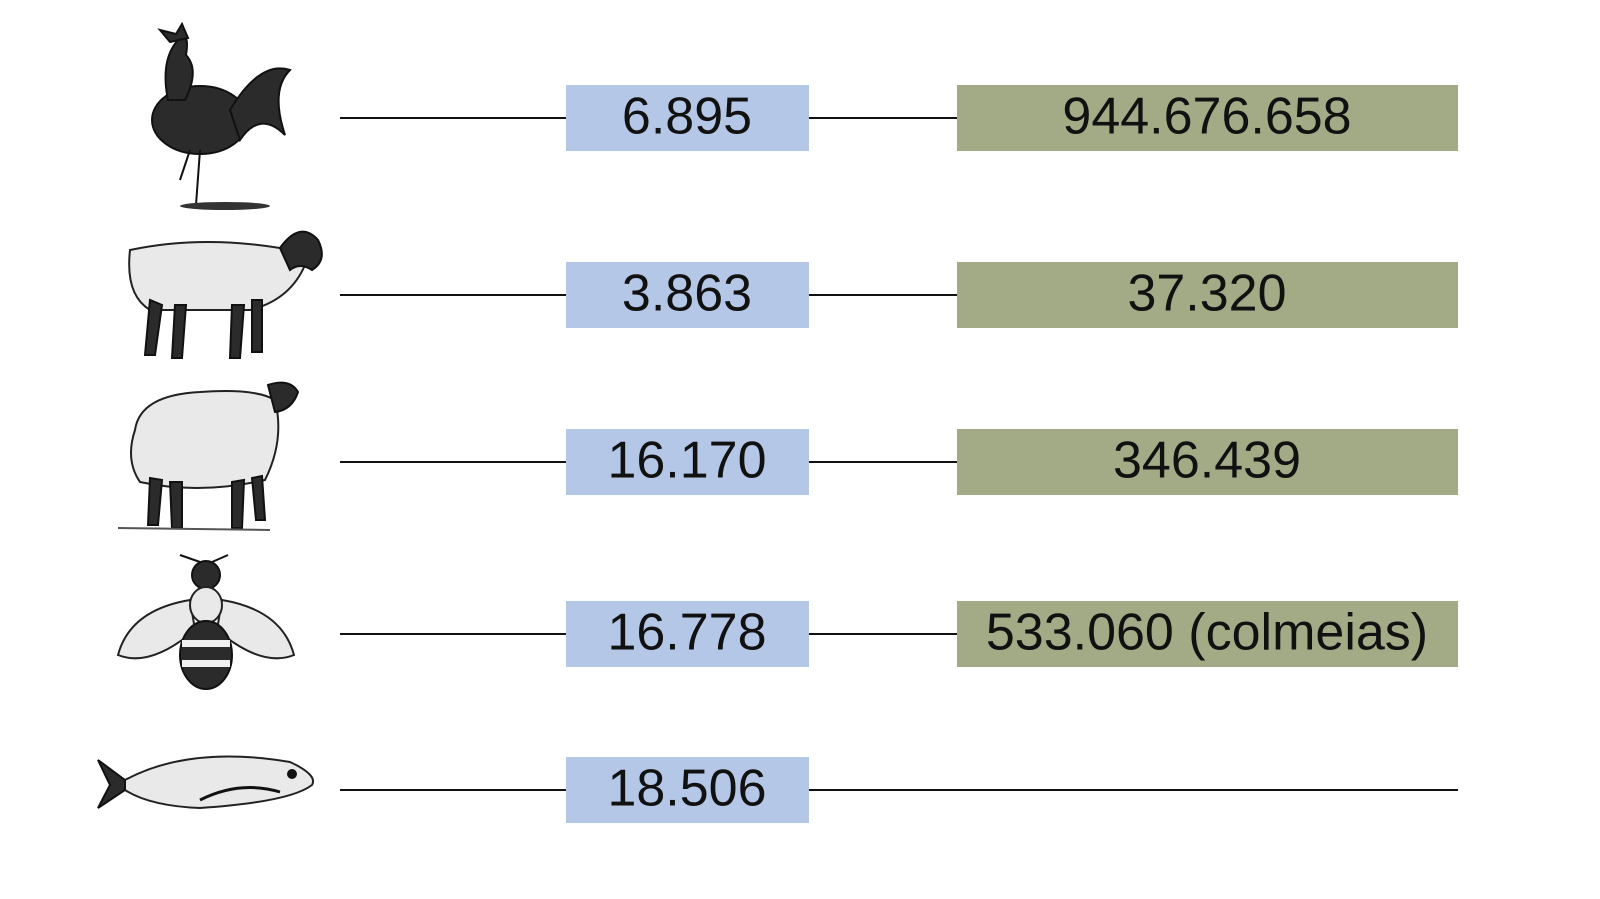 Image resolution: width=1600 pixels, height=899 pixels. I want to click on left-value: 16.170, so click(686, 461).